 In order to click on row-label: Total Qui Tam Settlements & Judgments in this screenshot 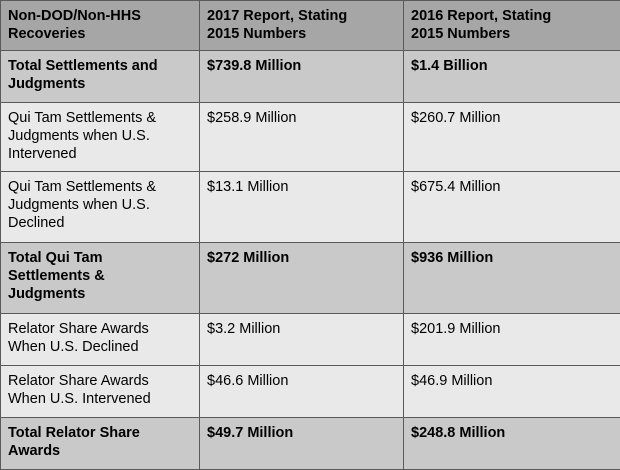, I will do `click(56, 276)`.